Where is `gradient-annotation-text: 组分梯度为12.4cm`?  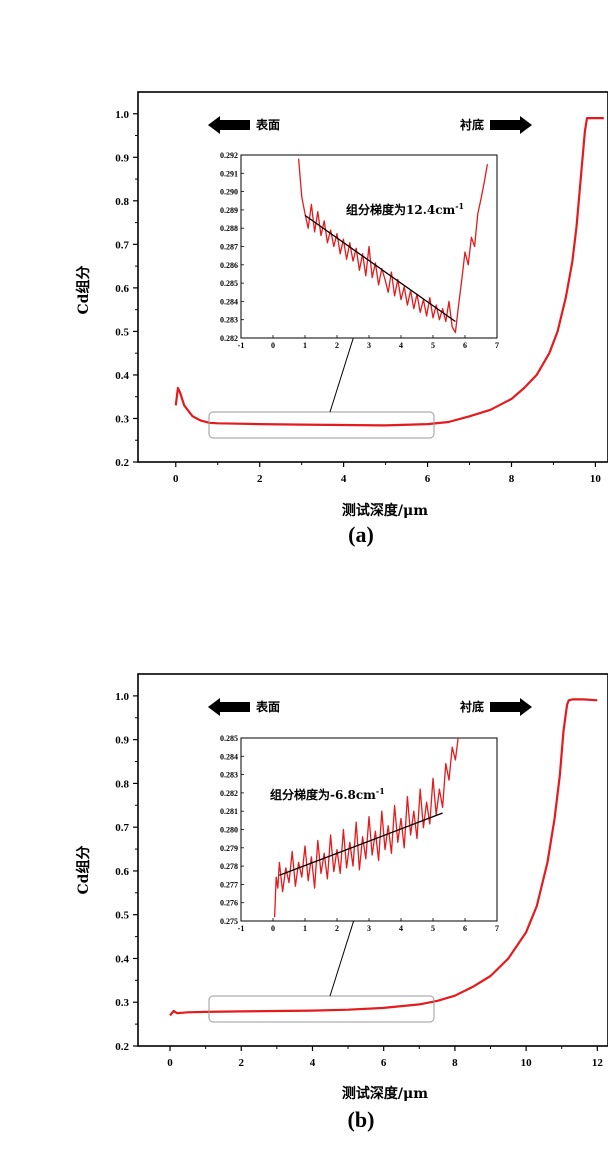
gradient-annotation-text: 组分梯度为12.4cm is located at coordinates (401, 209).